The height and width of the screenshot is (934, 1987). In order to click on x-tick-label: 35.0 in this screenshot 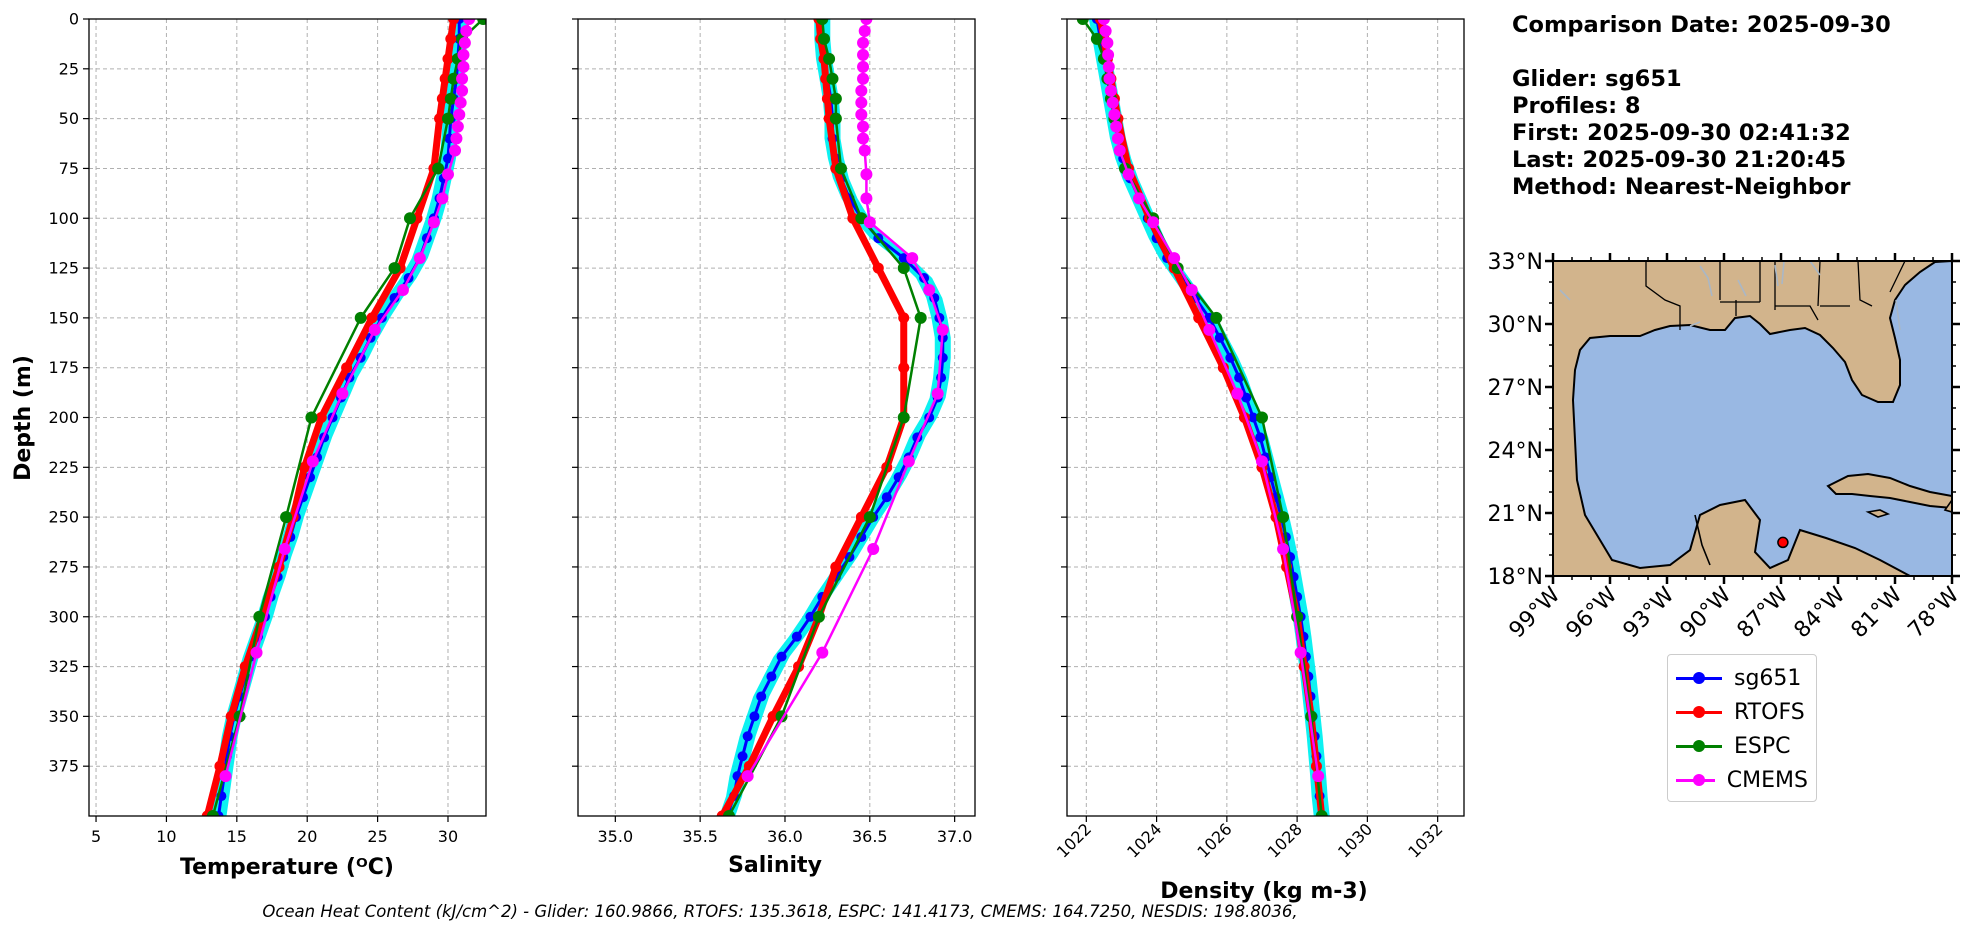, I will do `click(616, 836)`.